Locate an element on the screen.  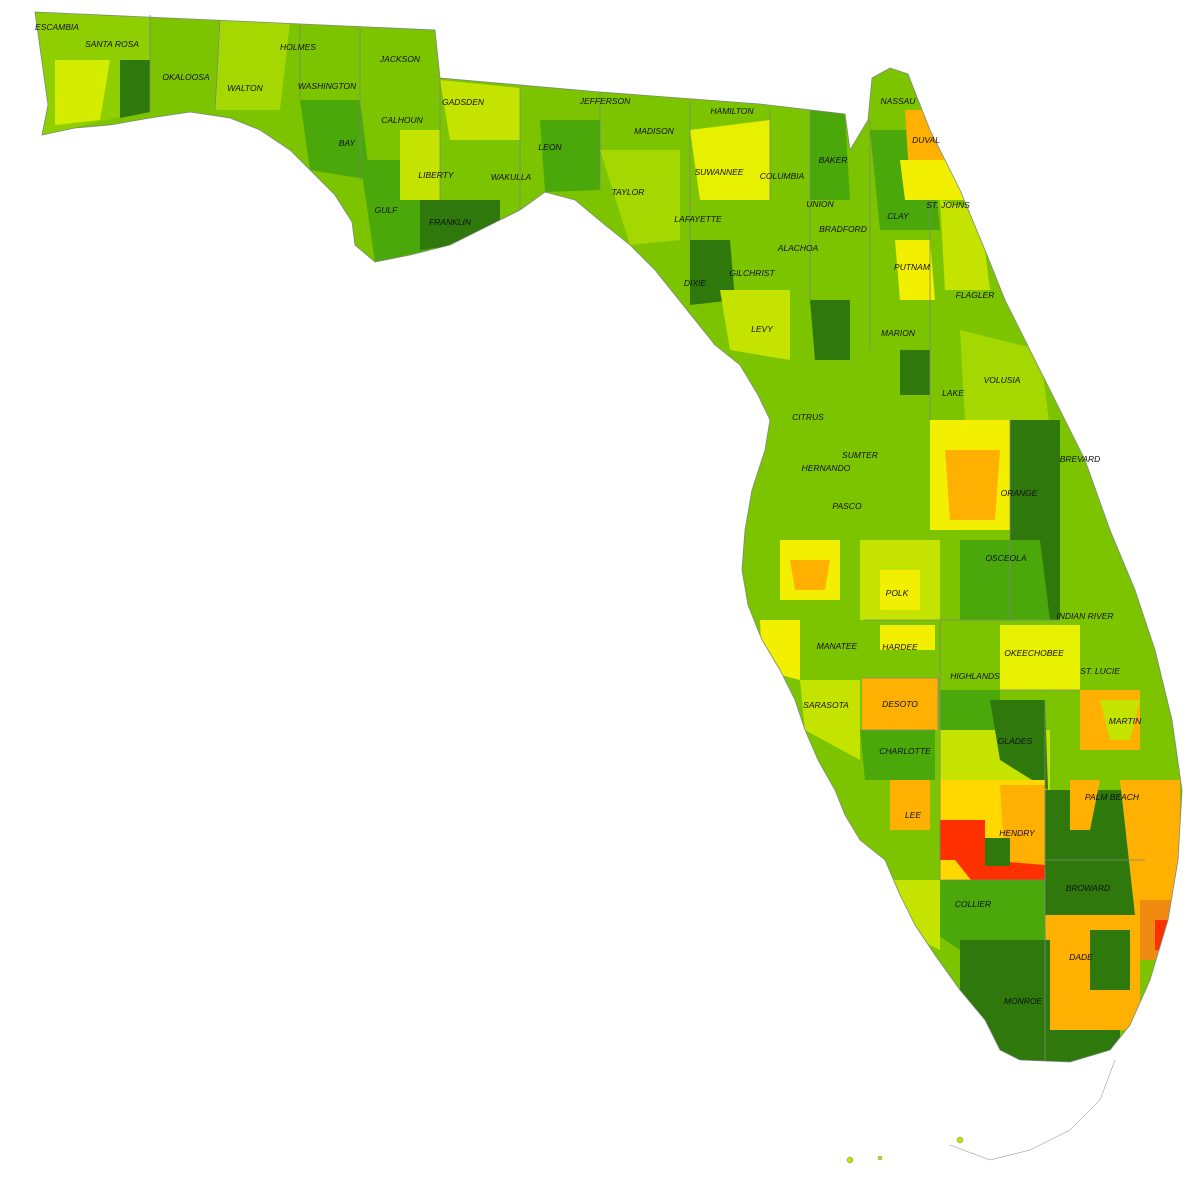
county-label: MARTIN is located at coordinates (1125, 721).